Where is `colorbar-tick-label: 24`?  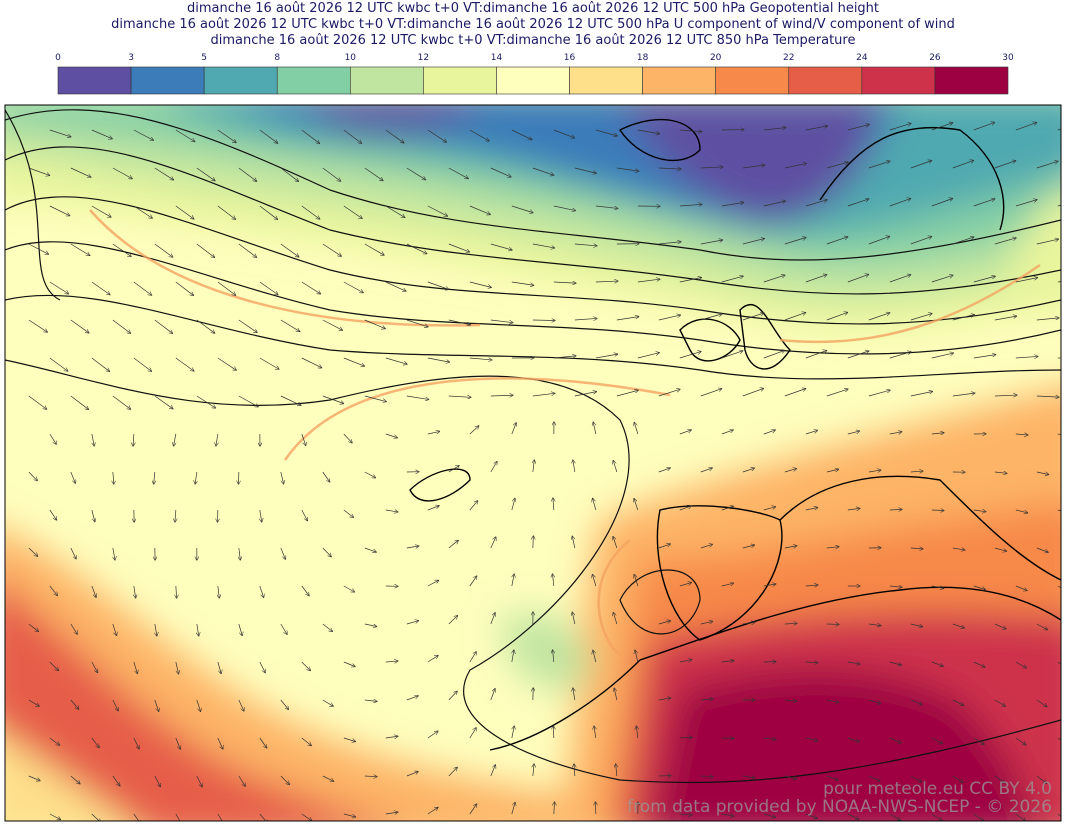
colorbar-tick-label: 24 is located at coordinates (862, 58).